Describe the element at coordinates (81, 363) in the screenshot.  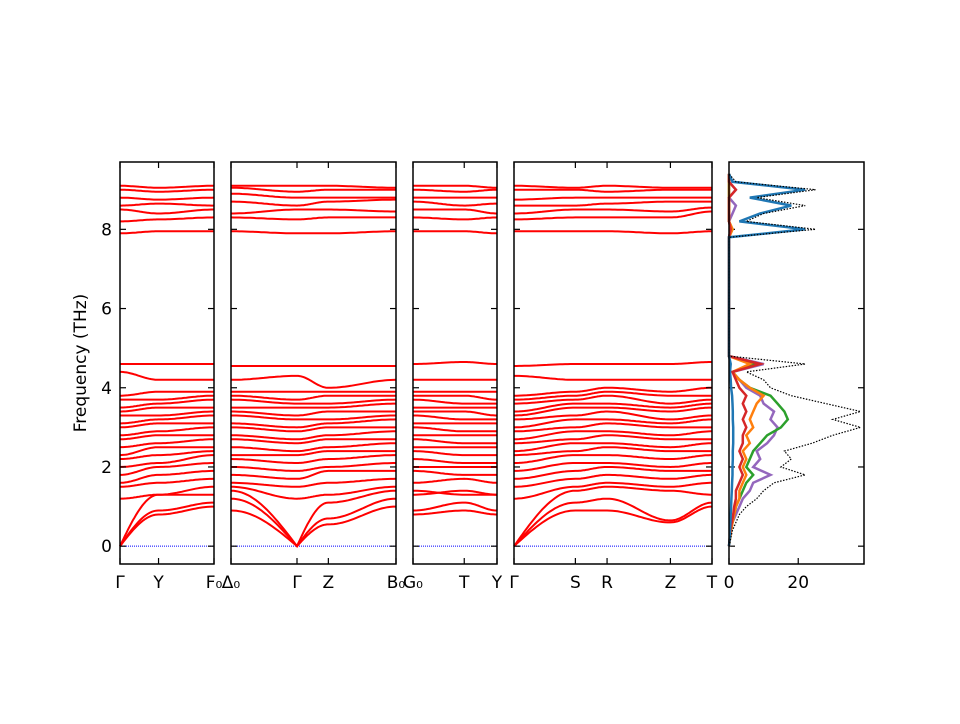
I see `y-axis-label: Frequency (THz)` at that location.